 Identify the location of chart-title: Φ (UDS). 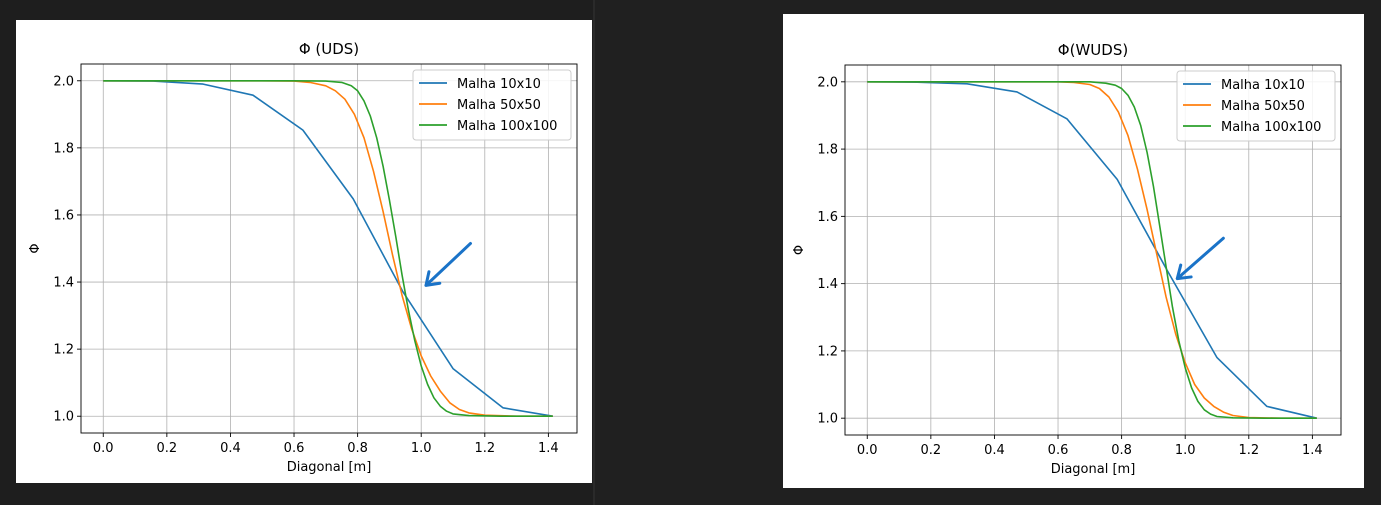
(329, 49).